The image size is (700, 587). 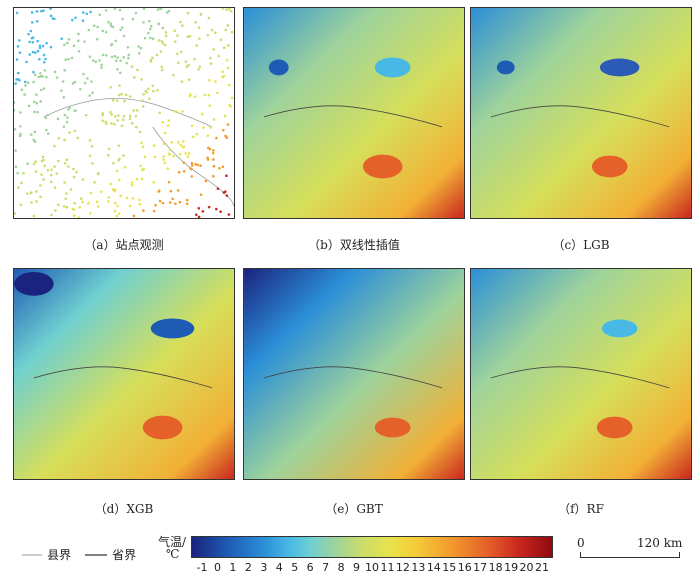 I want to click on colorbar-tick-label: 3, so click(x=264, y=567).